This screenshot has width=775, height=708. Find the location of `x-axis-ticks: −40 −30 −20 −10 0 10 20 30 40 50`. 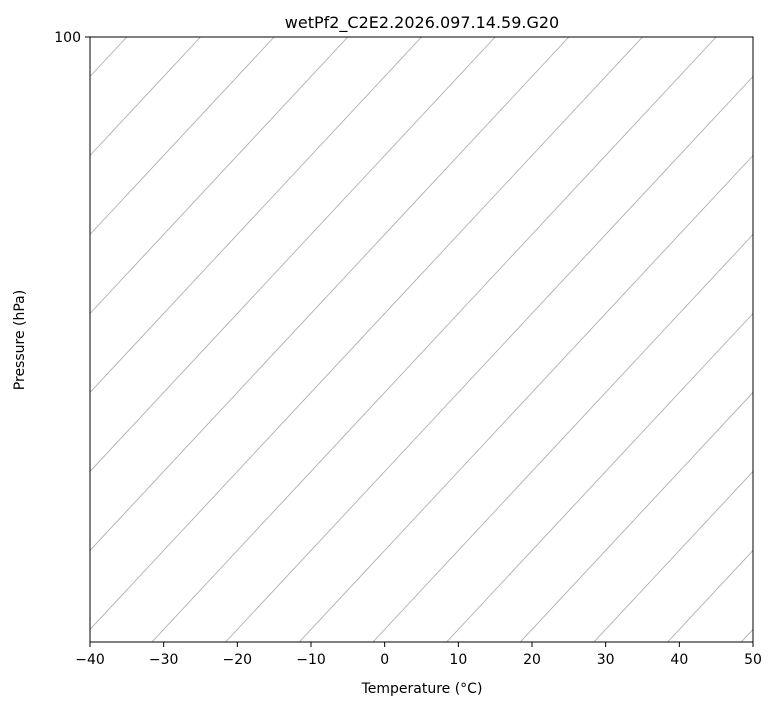

x-axis-ticks: −40 −30 −20 −10 0 10 20 30 40 50 is located at coordinates (418, 655).